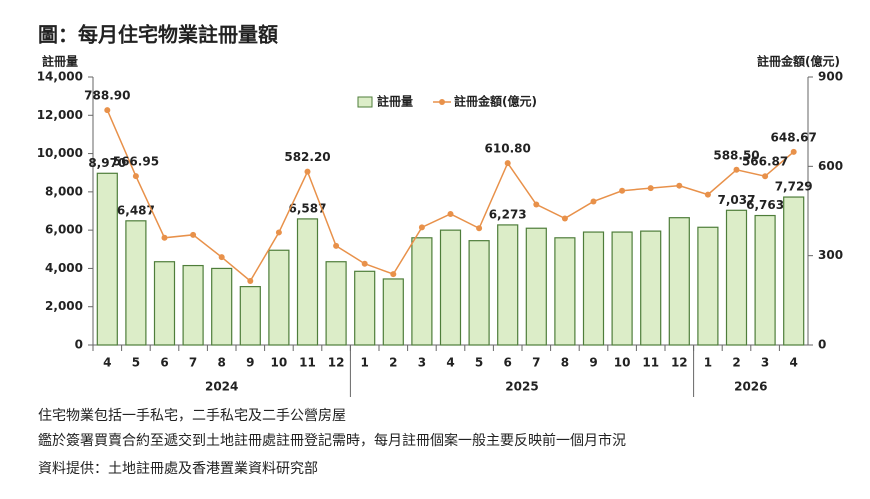  What do you see at coordinates (794, 137) in the screenshot?
I see `line-value-label: 648.67` at bounding box center [794, 137].